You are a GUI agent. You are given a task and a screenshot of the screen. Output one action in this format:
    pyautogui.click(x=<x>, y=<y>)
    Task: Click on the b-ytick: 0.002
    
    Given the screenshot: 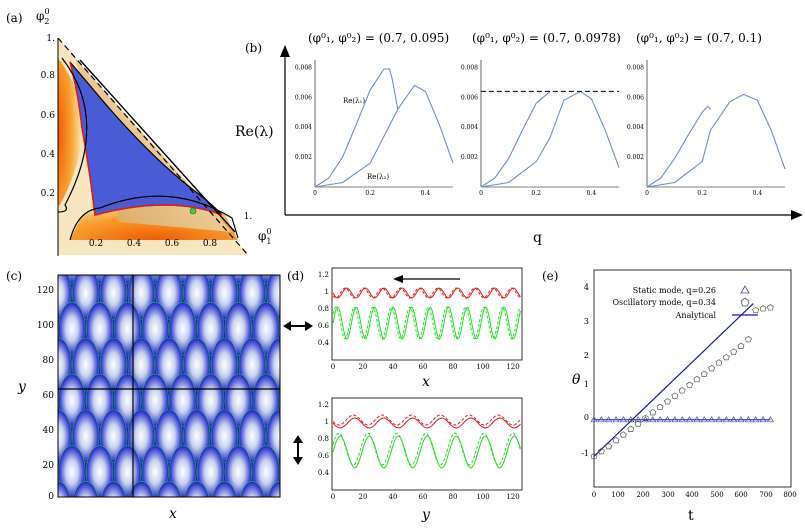 What is the action you would take?
    pyautogui.click(x=303, y=157)
    